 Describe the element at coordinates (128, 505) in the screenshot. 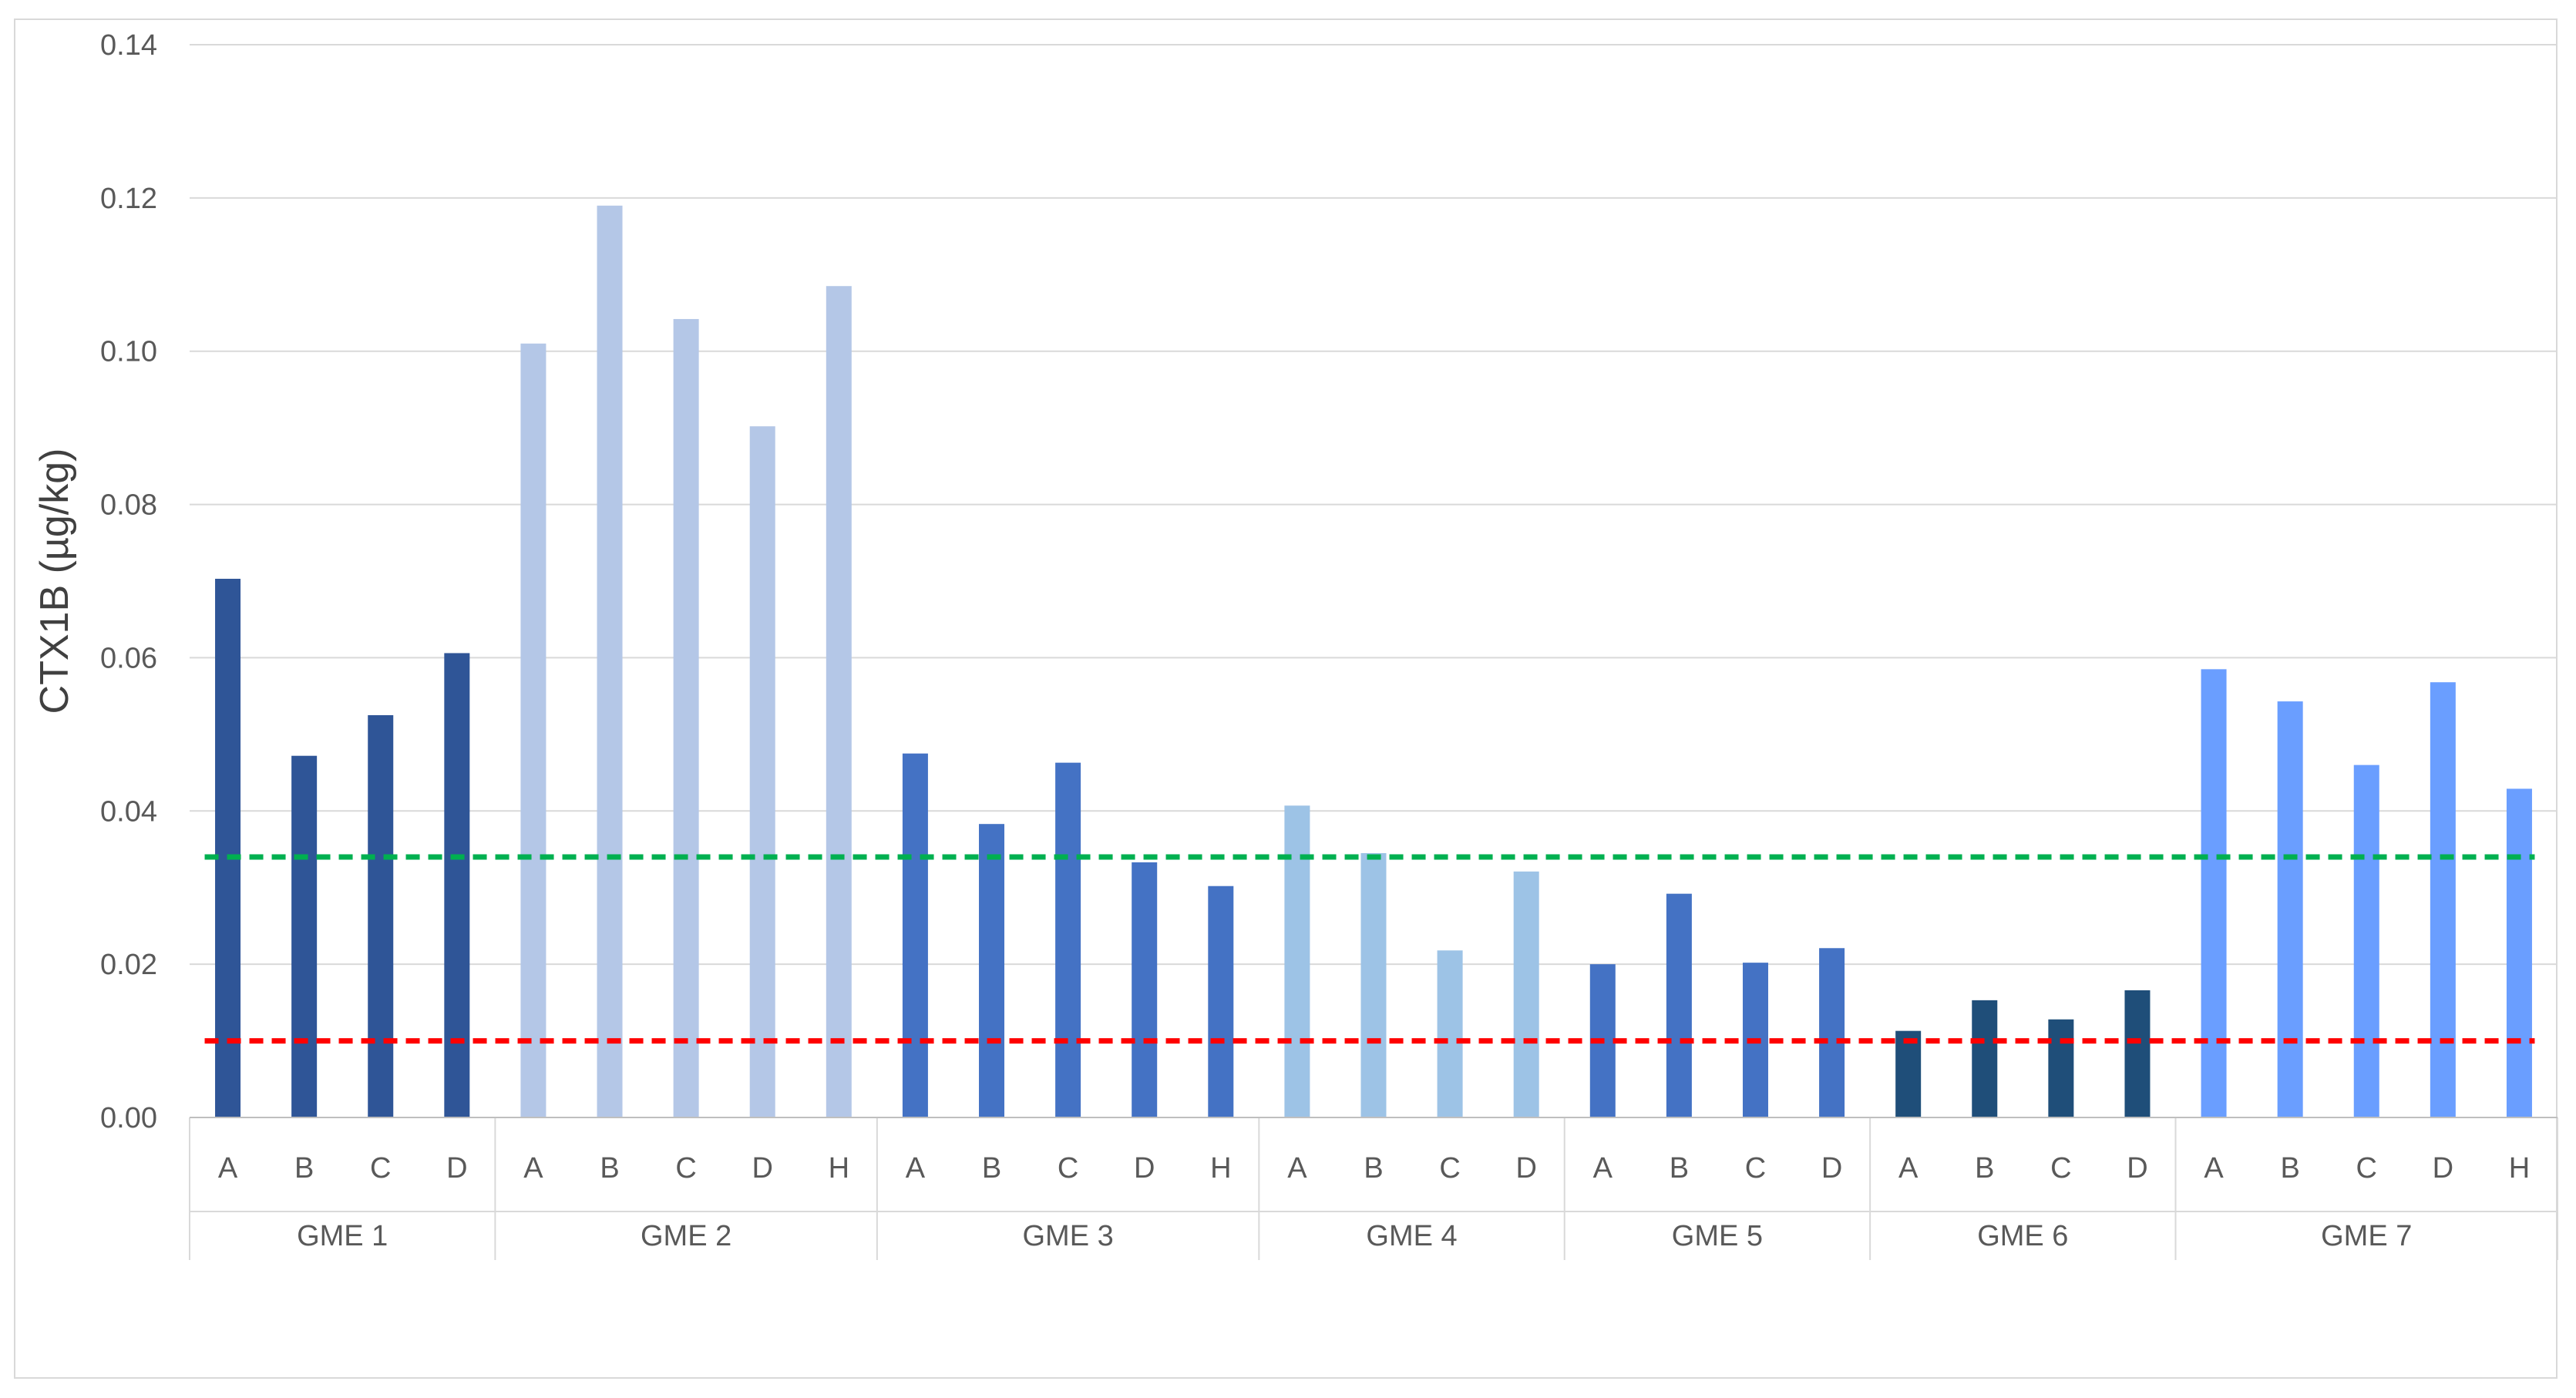

I see `y-tick-label: 0.08` at that location.